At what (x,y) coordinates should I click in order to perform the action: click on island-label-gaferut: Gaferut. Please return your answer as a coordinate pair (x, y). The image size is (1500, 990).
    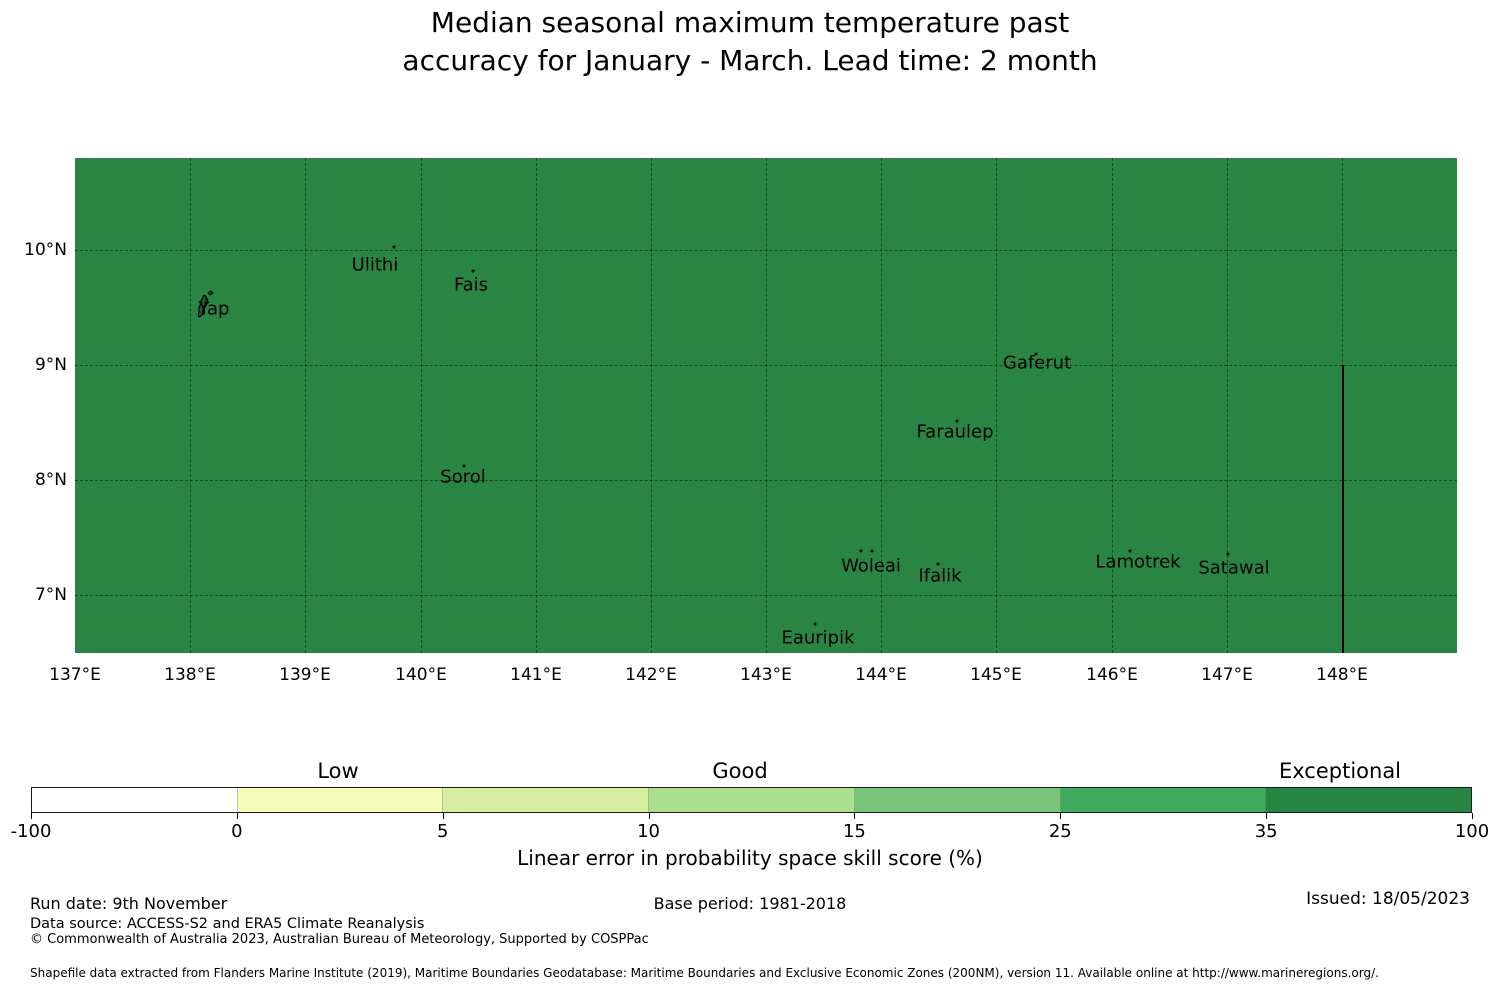
    Looking at the image, I should click on (1037, 363).